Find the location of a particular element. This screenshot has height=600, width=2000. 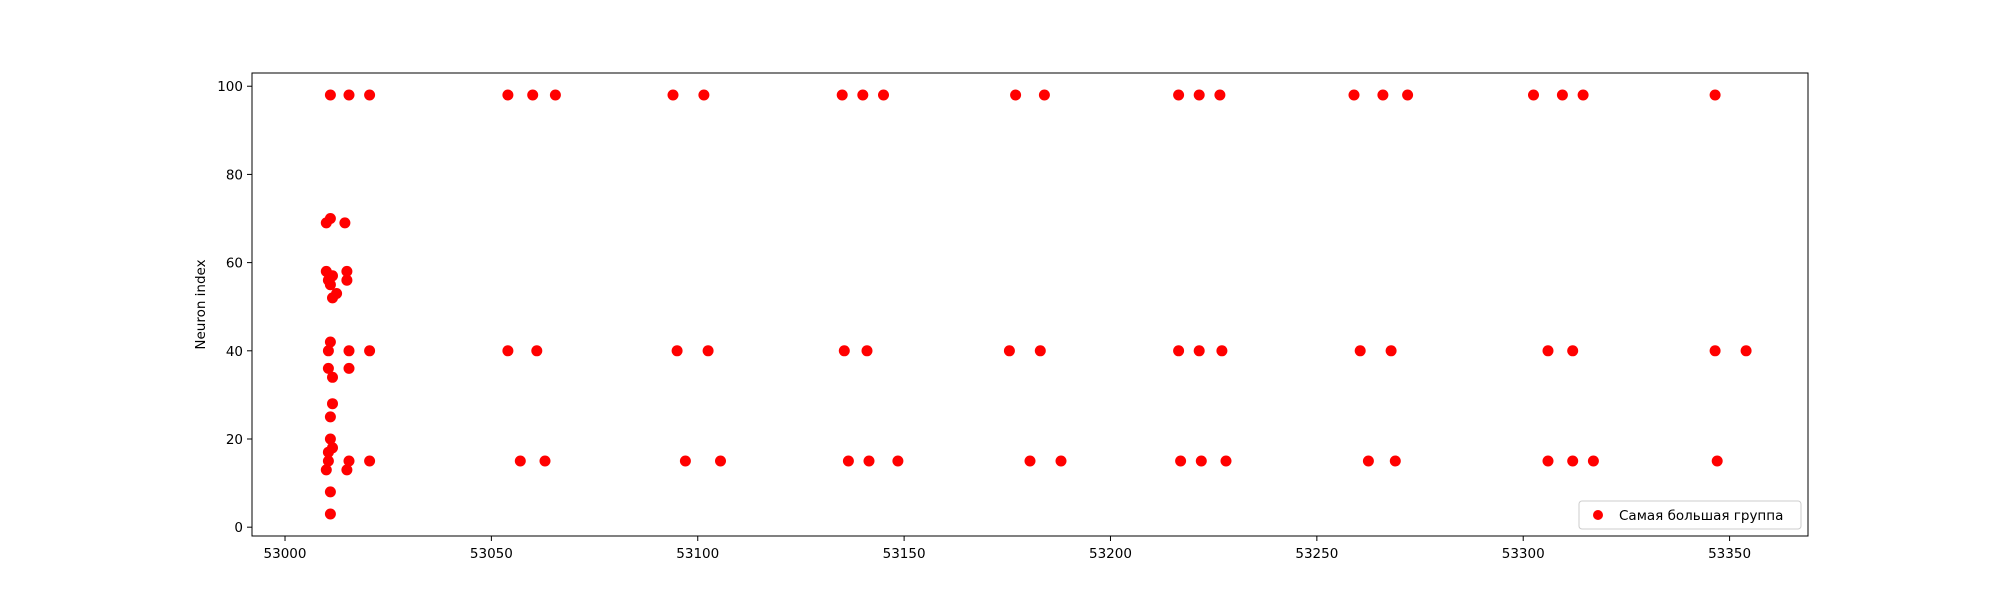

legend-marker is located at coordinates (1598, 515).